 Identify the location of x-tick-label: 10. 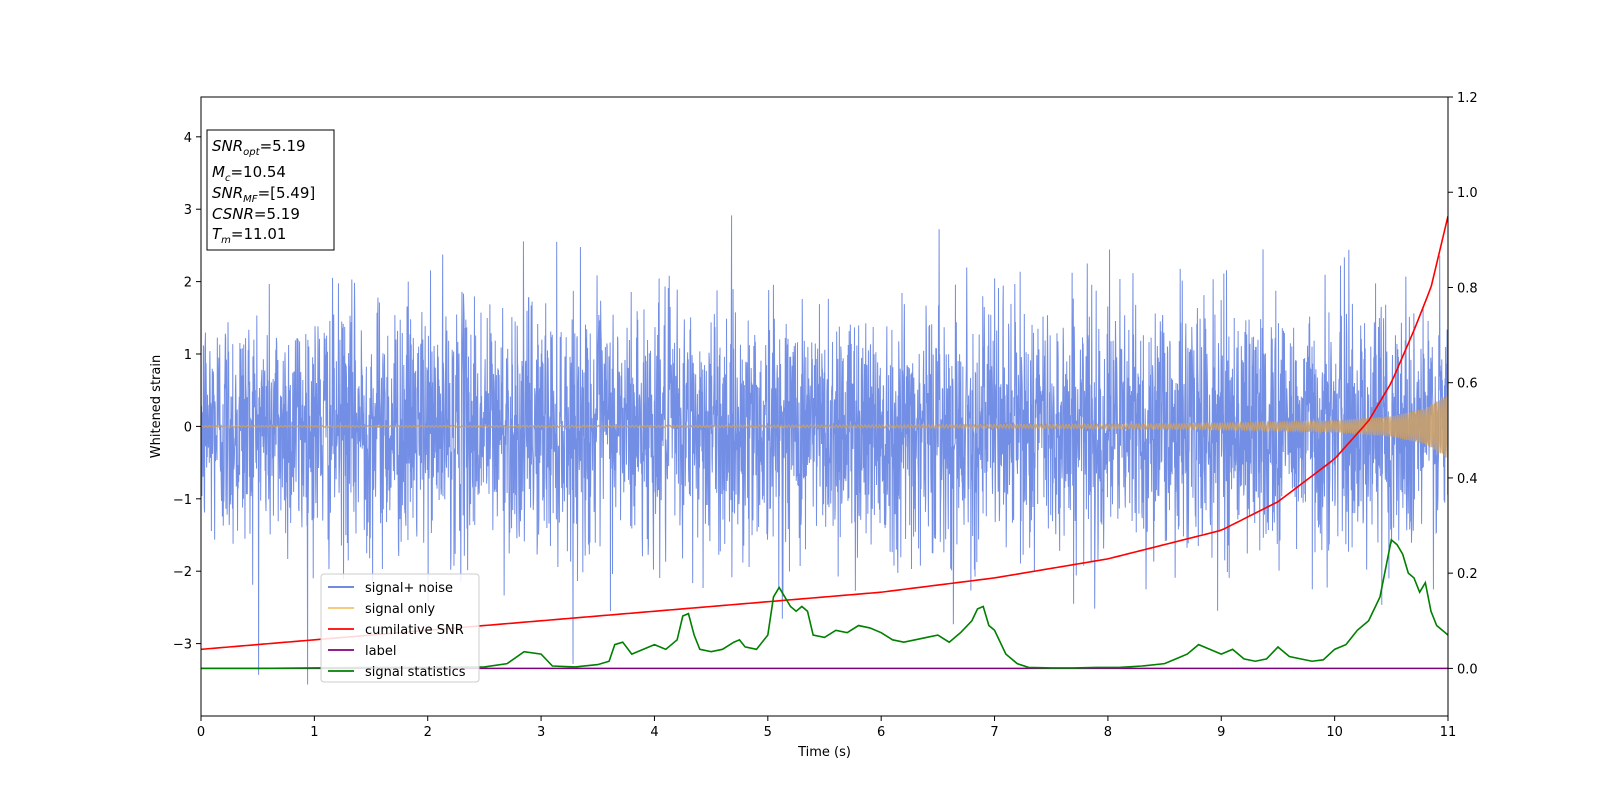
(1334, 732).